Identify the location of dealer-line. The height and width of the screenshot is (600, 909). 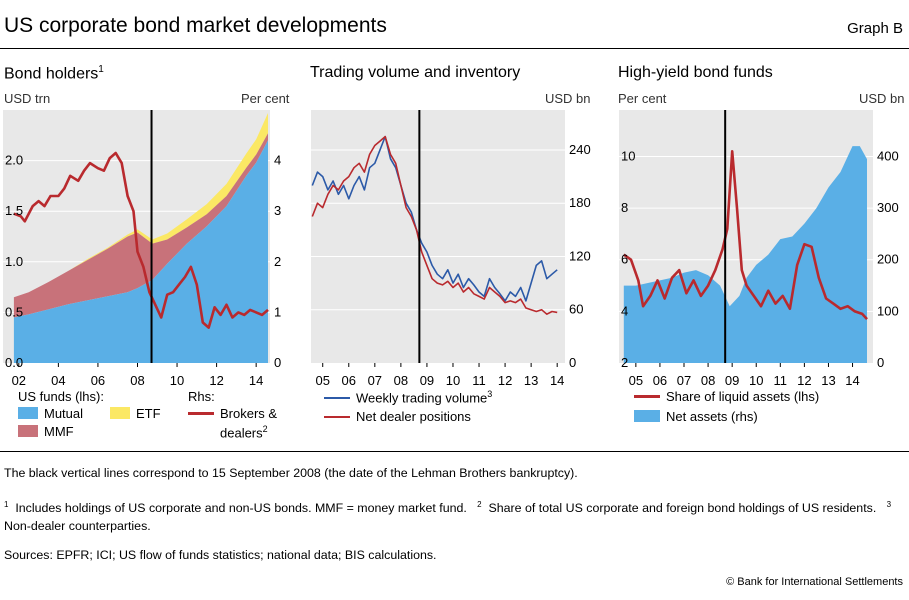
(434, 225).